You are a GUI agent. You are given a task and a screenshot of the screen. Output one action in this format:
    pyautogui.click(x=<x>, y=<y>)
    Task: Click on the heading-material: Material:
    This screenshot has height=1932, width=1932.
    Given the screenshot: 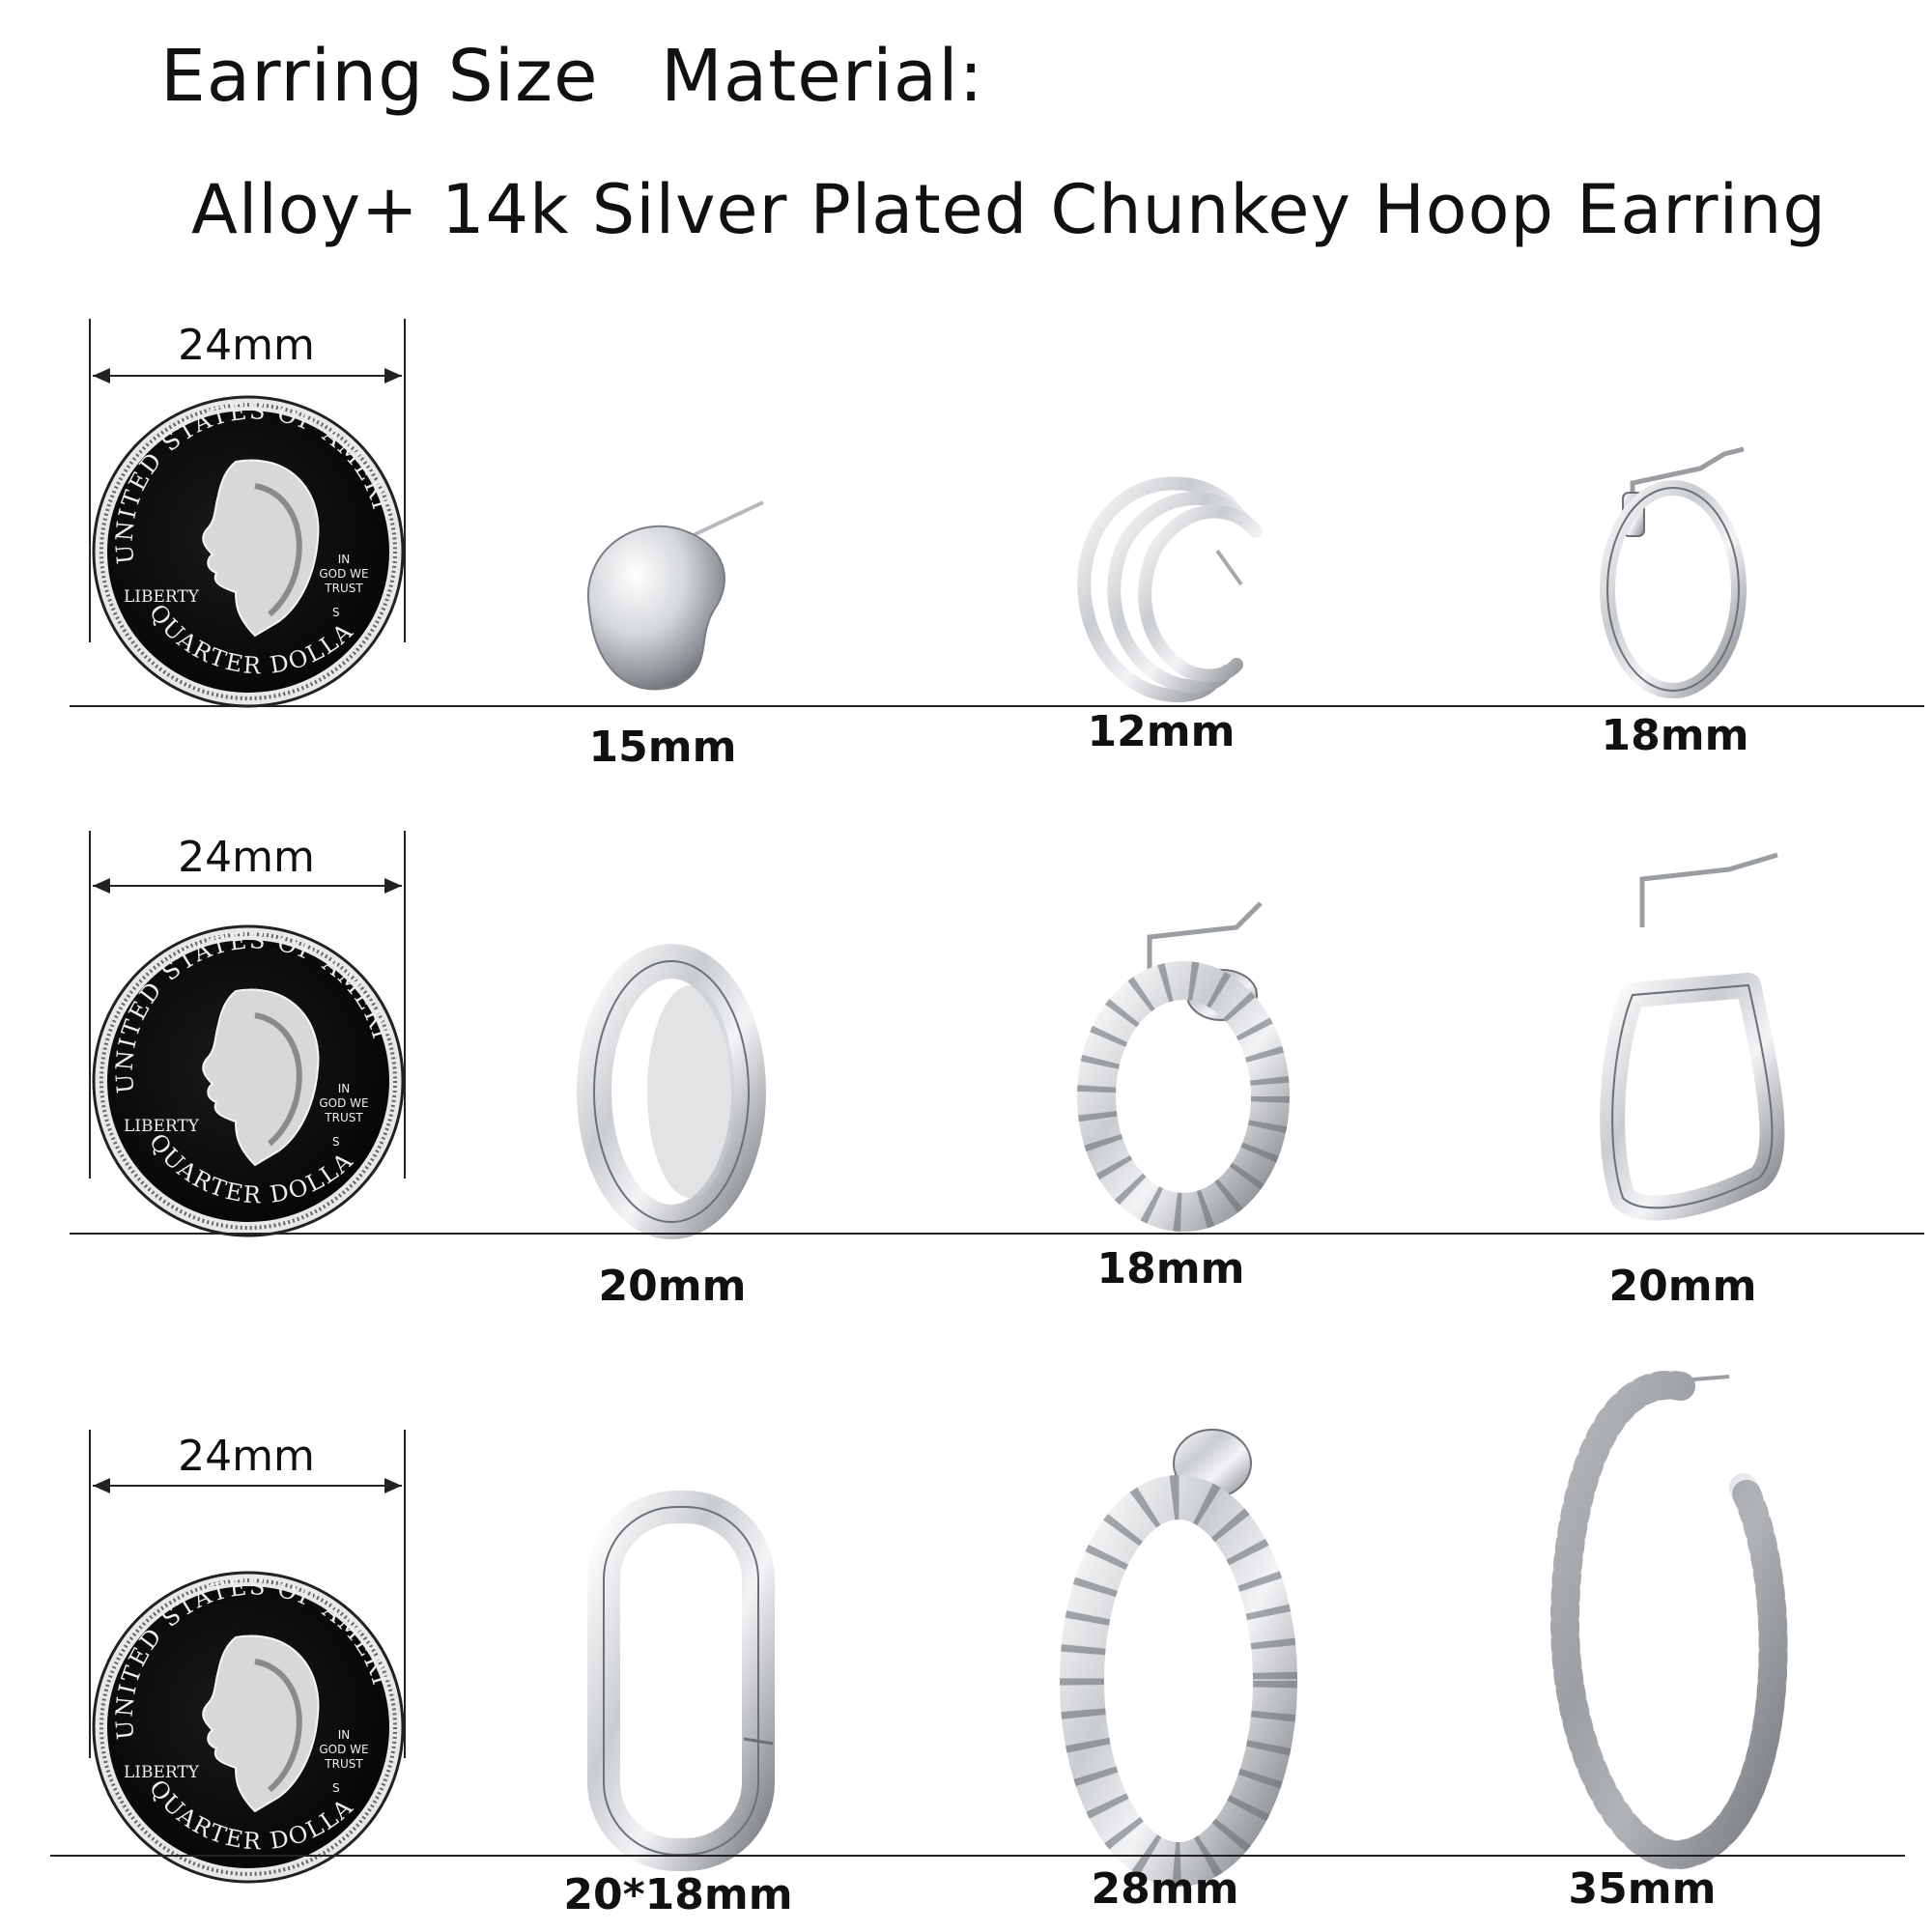 What is the action you would take?
    pyautogui.click(x=822, y=76)
    